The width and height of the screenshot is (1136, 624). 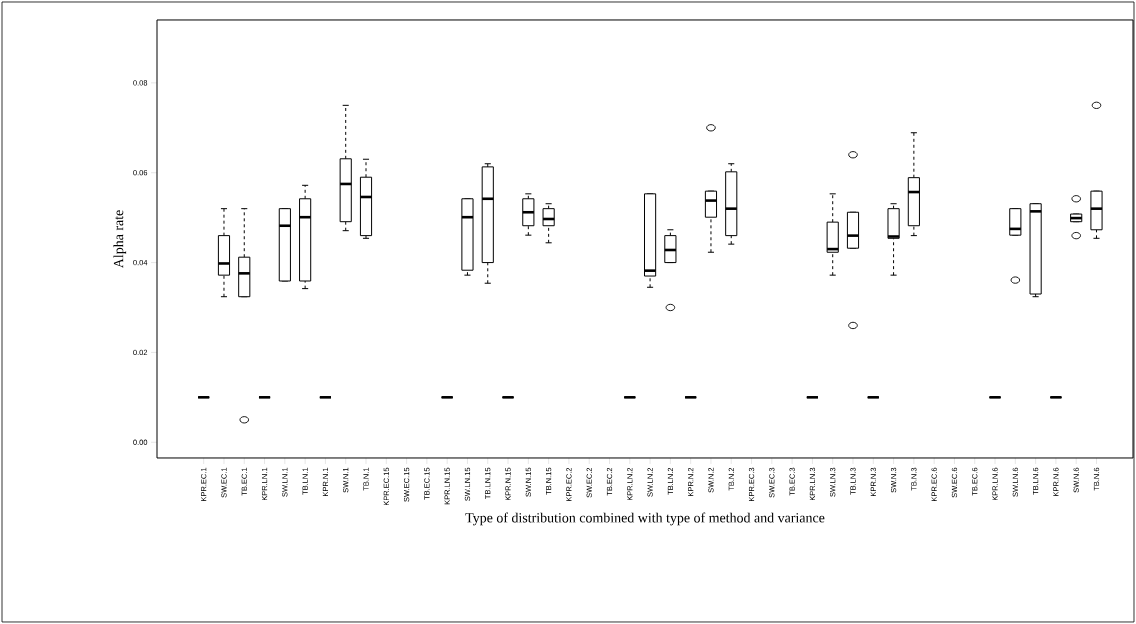 What do you see at coordinates (645, 519) in the screenshot?
I see `x-axis-title: Type of distribution combined with type of method and variance` at bounding box center [645, 519].